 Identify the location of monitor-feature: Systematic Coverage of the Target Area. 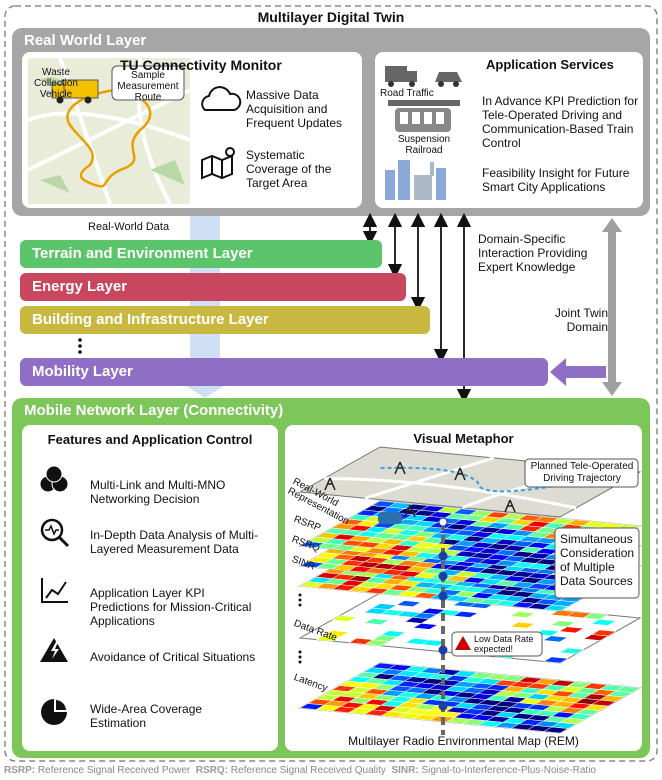
(289, 169).